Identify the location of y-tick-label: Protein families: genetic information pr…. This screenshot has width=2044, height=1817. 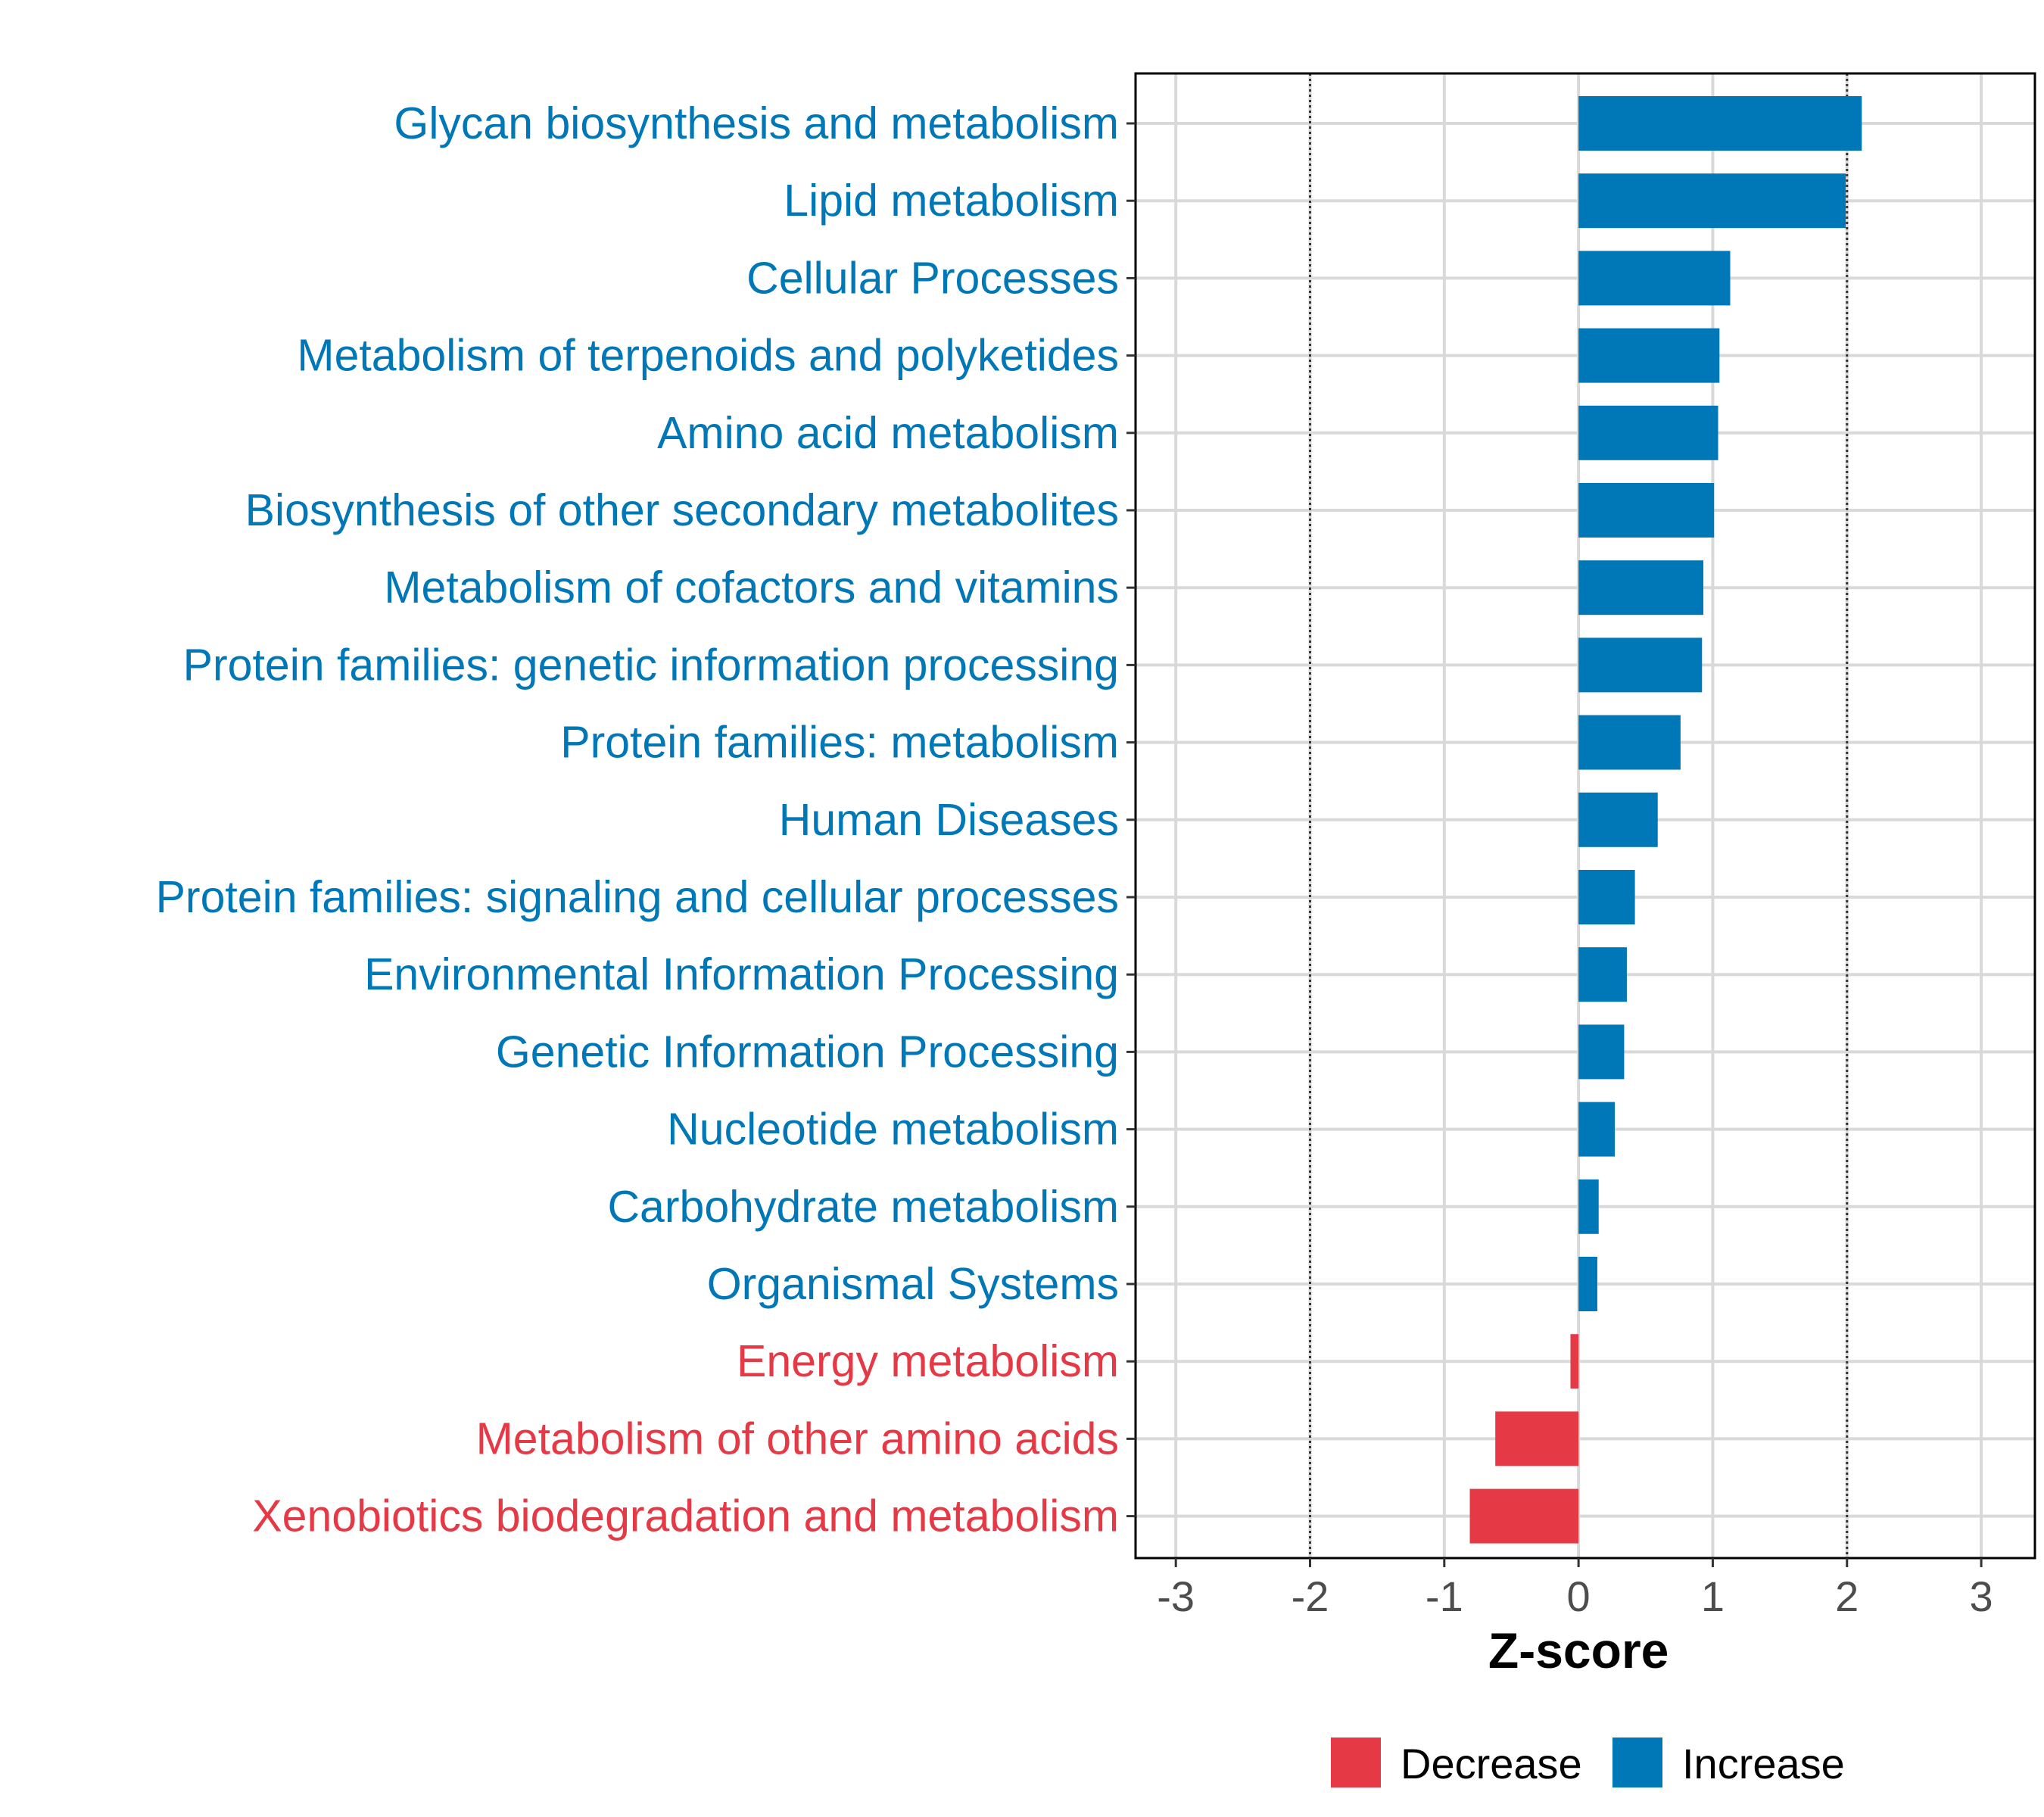
(651, 665).